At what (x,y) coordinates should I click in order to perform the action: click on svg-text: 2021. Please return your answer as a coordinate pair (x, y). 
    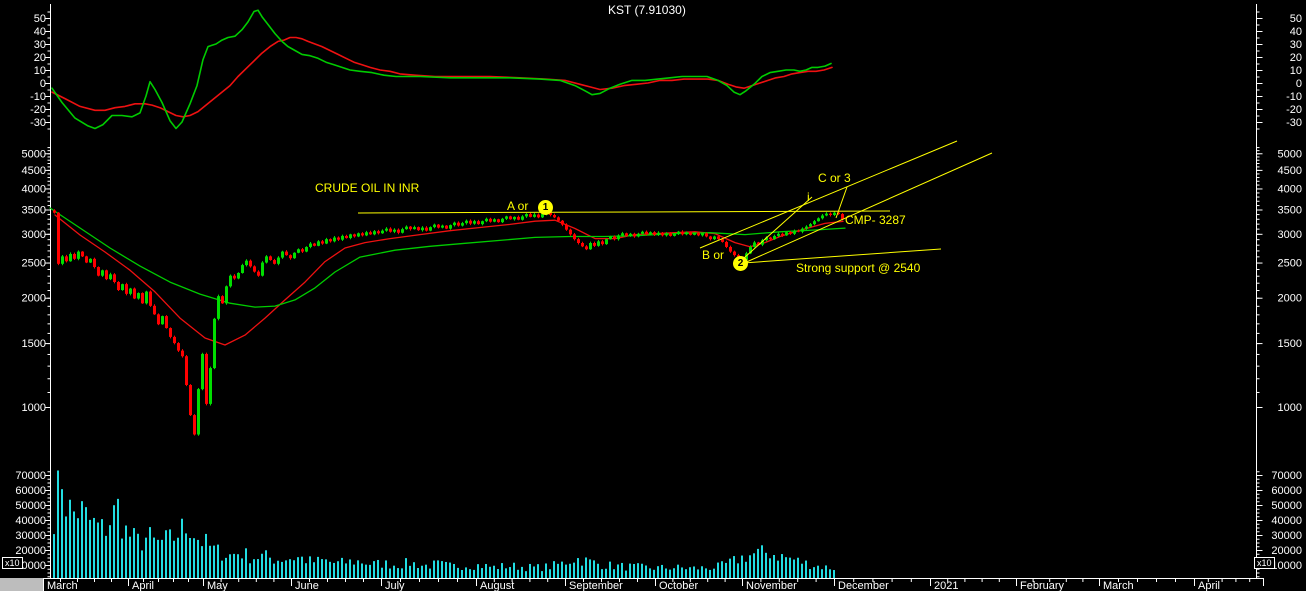
    Looking at the image, I should click on (946, 585).